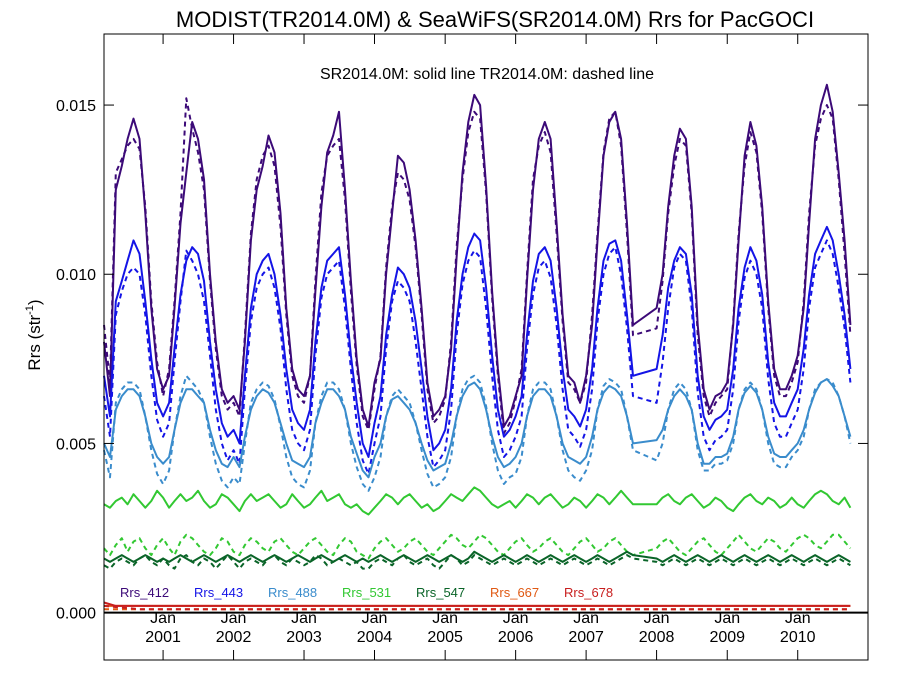  I want to click on series-line-rrs-547-solid, so click(477, 556).